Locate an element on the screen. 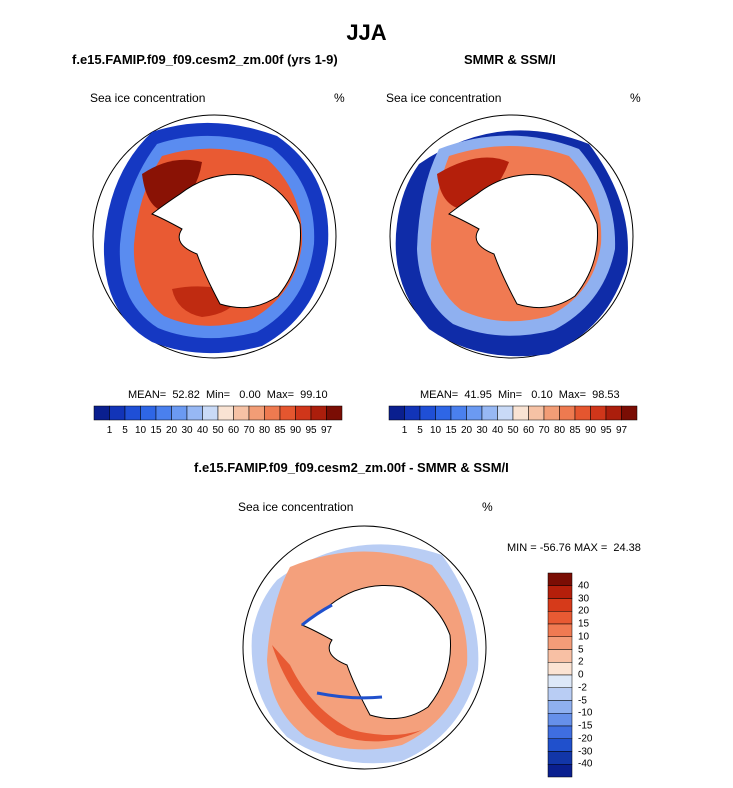 The height and width of the screenshot is (788, 733). panel2-colorbar-tick-label: 40 is located at coordinates (497, 430).